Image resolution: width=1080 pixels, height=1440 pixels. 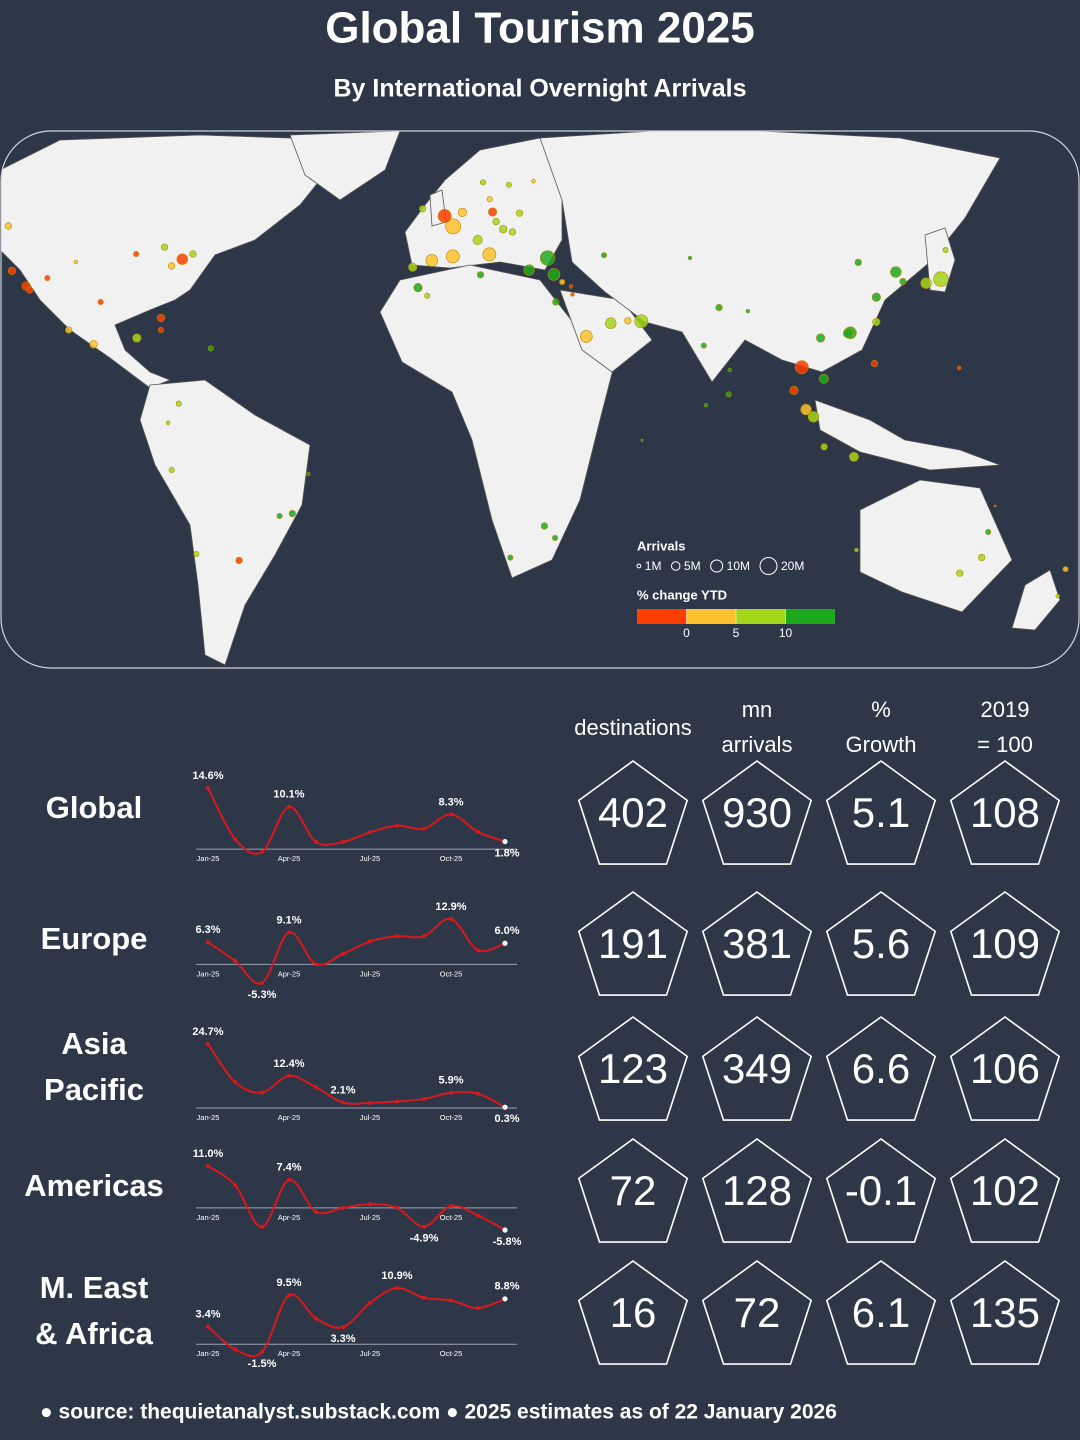 I want to click on data-label: 12.9%, so click(x=450, y=907).